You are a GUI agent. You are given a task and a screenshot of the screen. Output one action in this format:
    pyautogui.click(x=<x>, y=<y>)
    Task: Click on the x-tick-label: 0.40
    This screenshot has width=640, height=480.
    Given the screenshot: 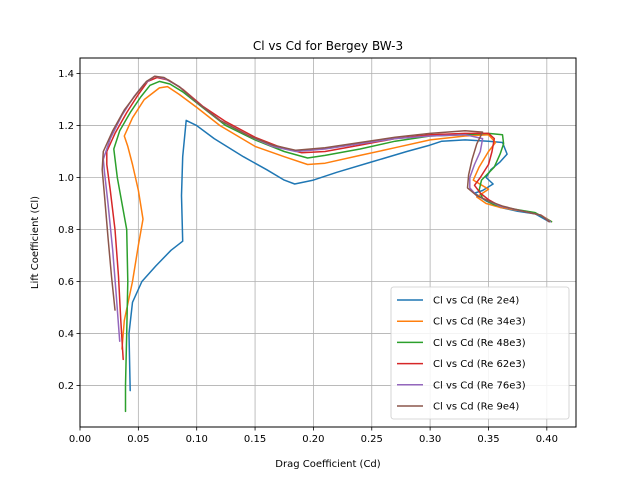 What is the action you would take?
    pyautogui.click(x=547, y=439)
    